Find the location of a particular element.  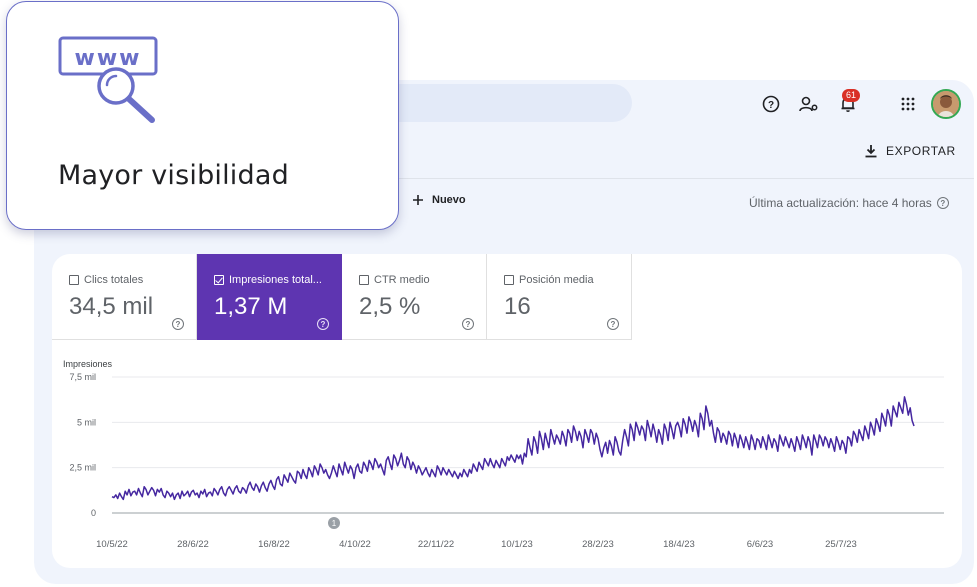

metric-value: 16 is located at coordinates (517, 306).